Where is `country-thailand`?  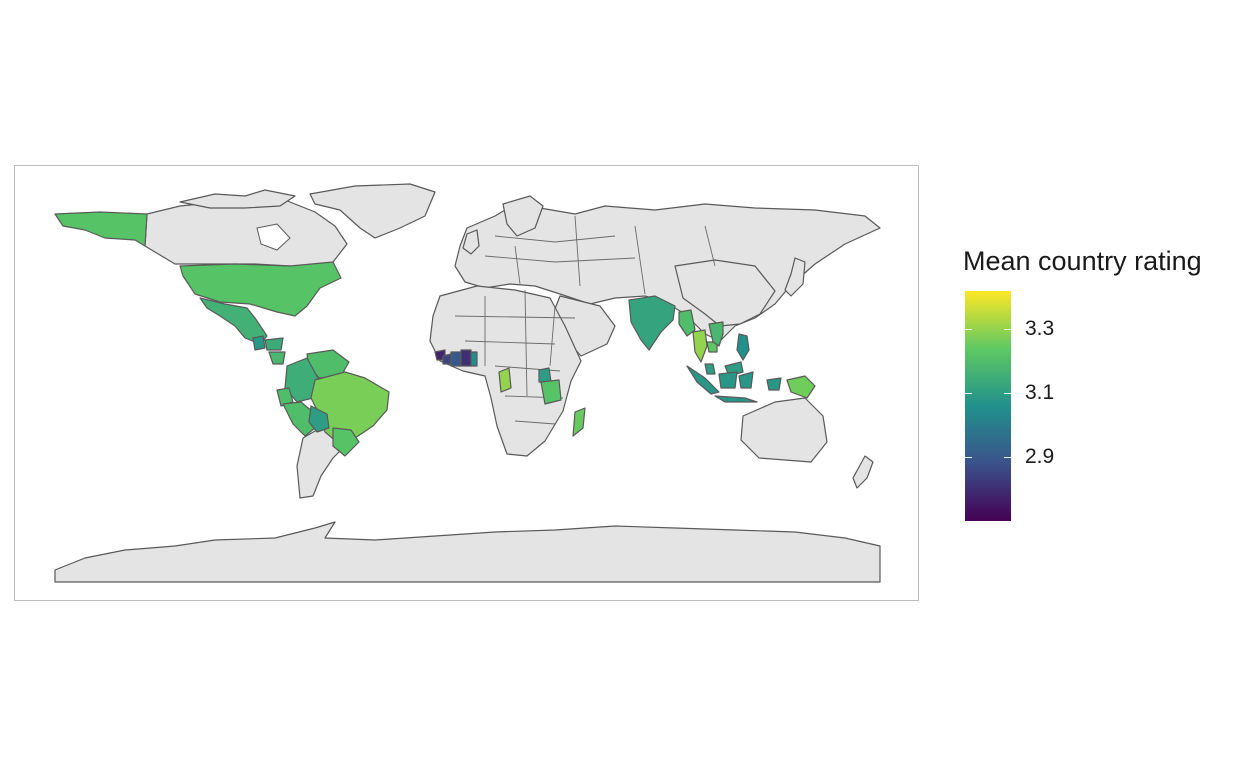
country-thailand is located at coordinates (700, 346).